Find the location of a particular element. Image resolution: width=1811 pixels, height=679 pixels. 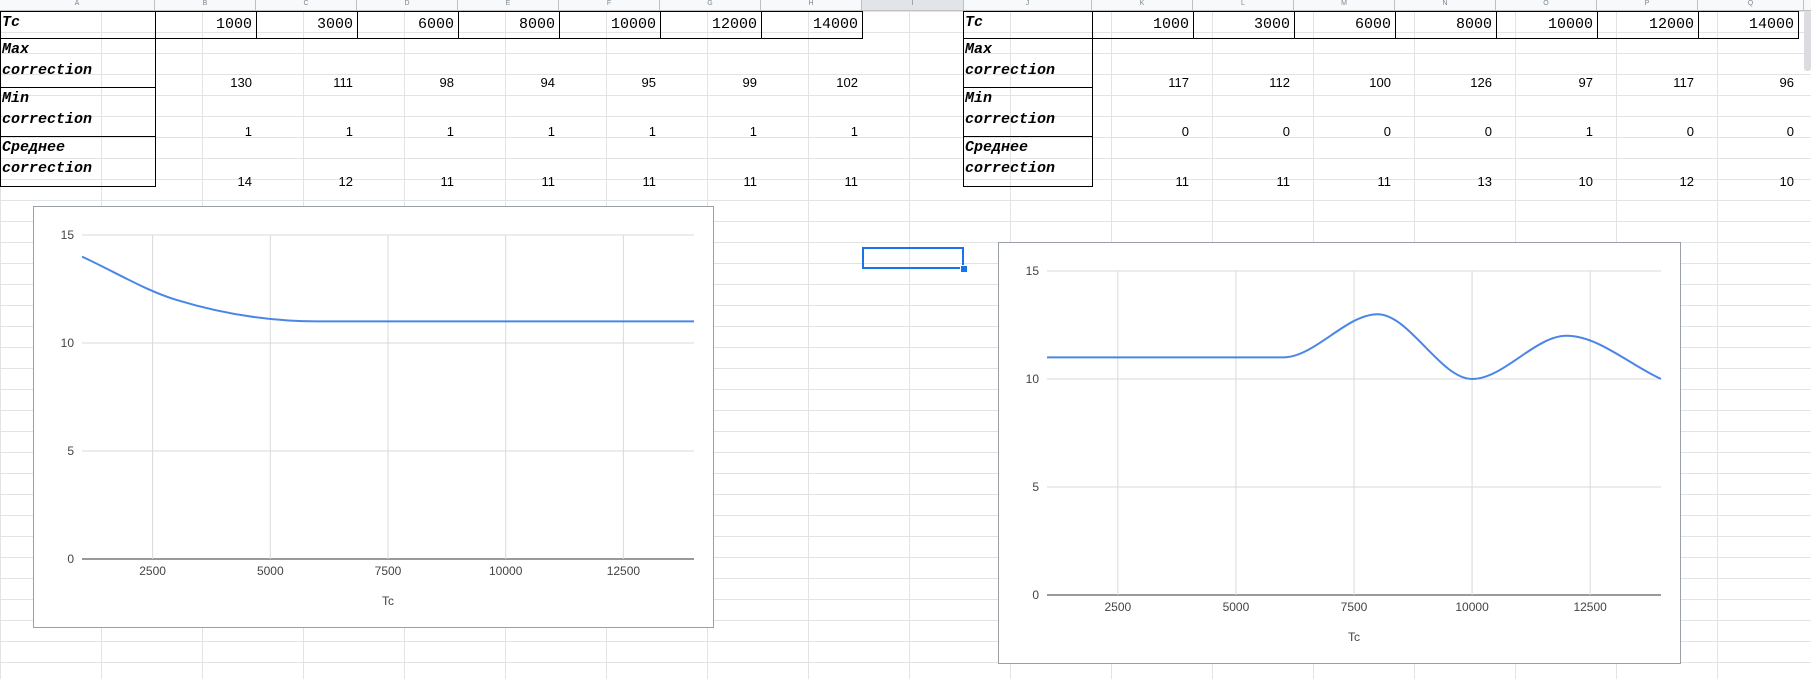

table_right-value-cell: 97 is located at coordinates (1585, 81).